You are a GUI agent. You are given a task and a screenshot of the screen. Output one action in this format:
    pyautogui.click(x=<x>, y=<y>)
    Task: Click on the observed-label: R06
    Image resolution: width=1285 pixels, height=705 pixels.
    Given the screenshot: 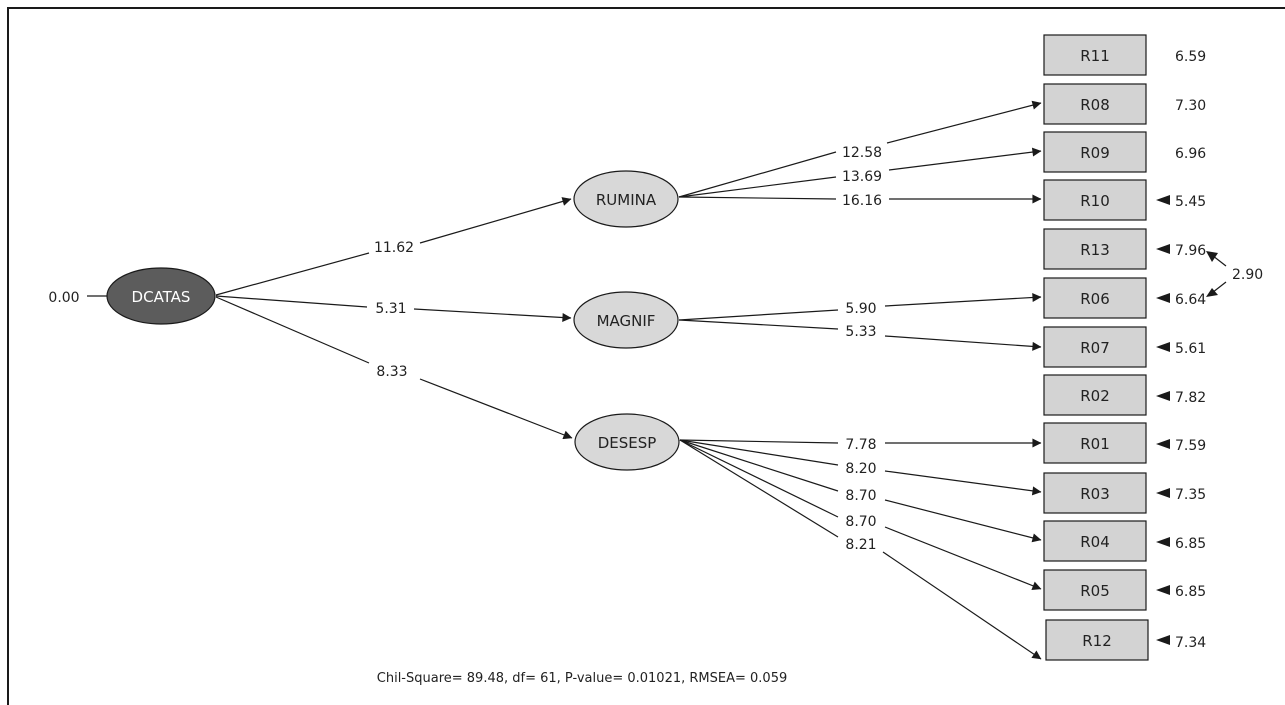 What is the action you would take?
    pyautogui.click(x=1095, y=299)
    